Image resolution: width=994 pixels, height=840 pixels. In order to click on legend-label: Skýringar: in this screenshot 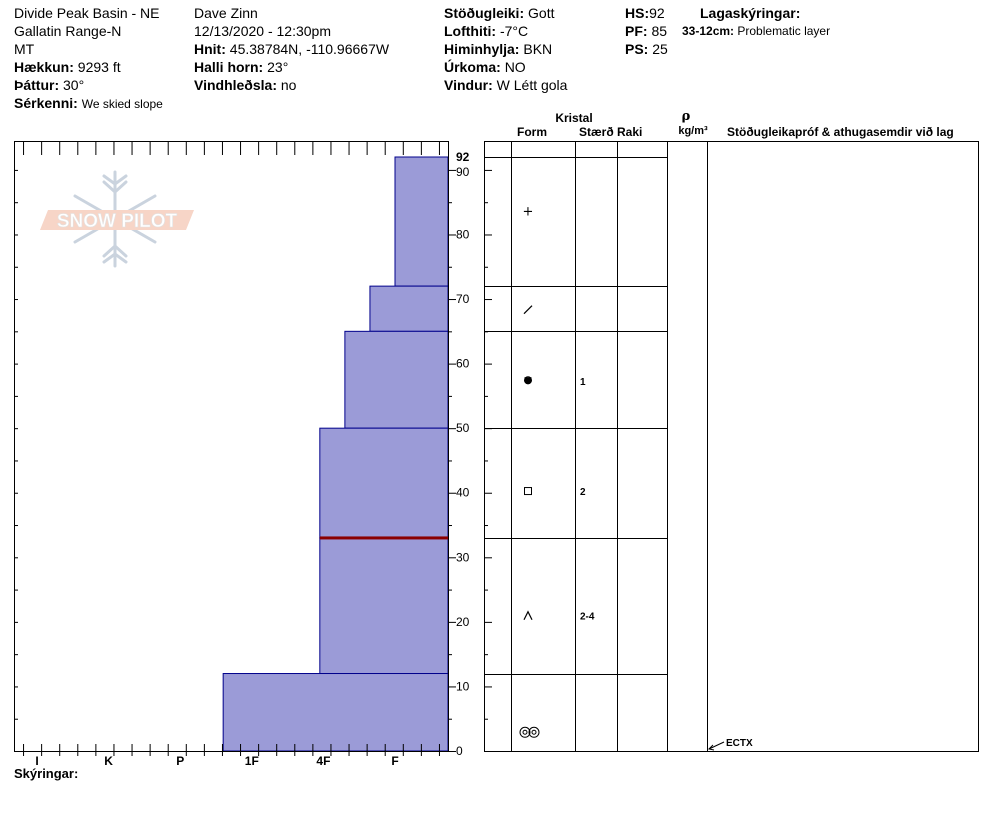, I will do `click(46, 773)`.